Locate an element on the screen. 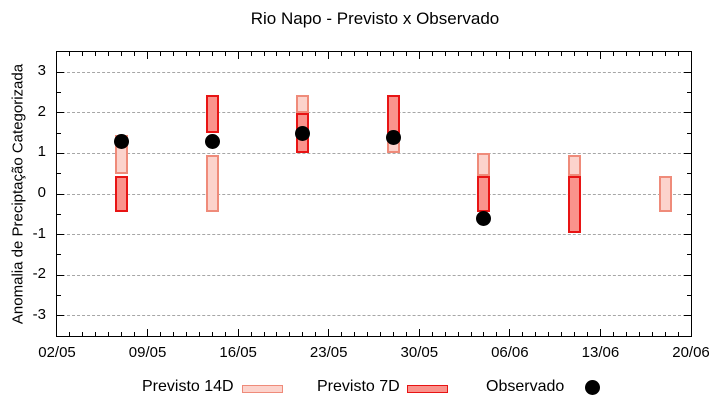  y-tick-label: 3 is located at coordinates (41, 71).